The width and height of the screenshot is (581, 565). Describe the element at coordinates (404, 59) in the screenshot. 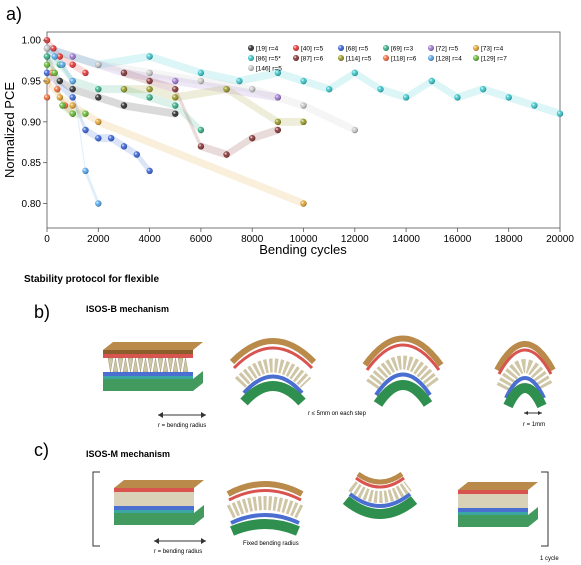

I see `legend-label: [118] r=6` at that location.